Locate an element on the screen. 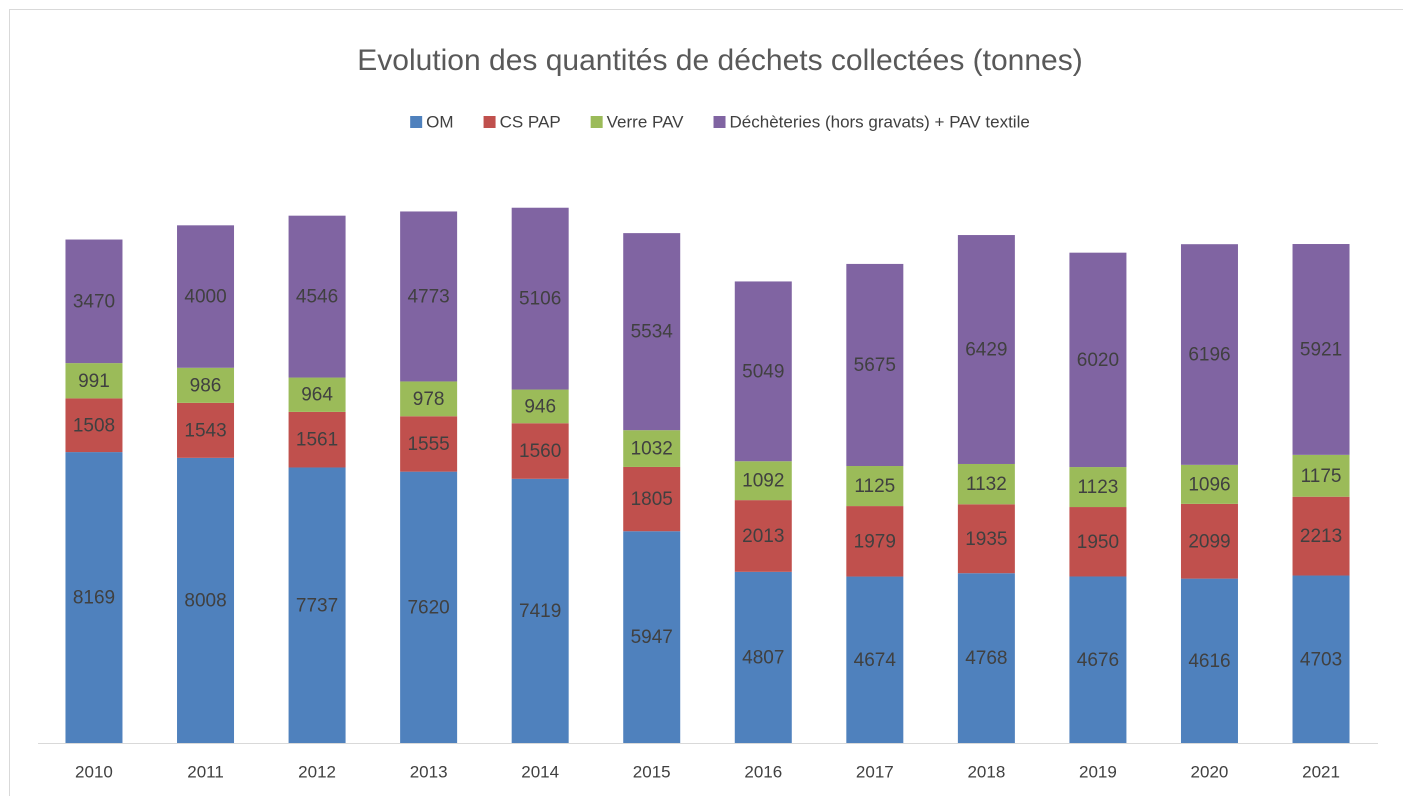 The image size is (1403, 796). data-label: 1175 is located at coordinates (1321, 476).